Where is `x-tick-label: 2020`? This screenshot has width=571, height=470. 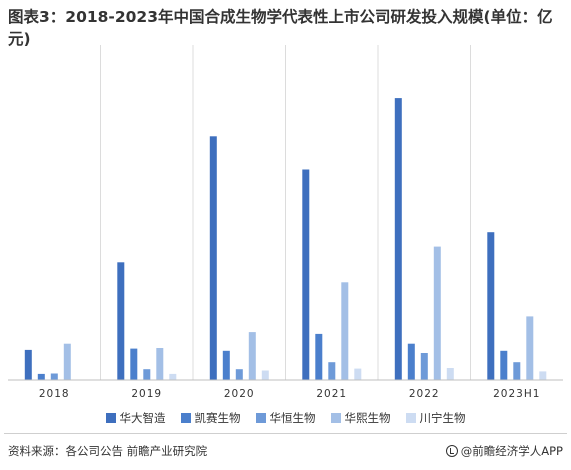 x-tick-label: 2020 is located at coordinates (239, 394).